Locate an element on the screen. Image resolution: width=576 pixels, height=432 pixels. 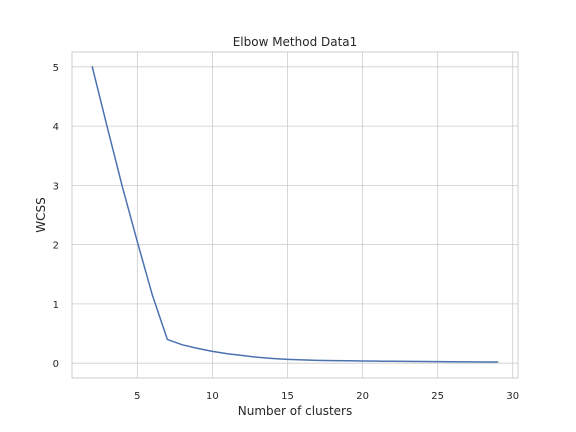
y-tick-label: 3 is located at coordinates (56, 186).